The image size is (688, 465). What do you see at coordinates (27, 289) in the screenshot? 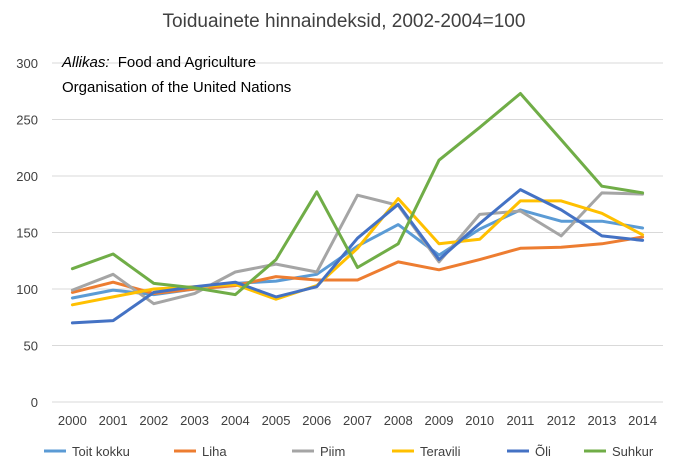
I see `y-tick-label: 100` at bounding box center [27, 289].